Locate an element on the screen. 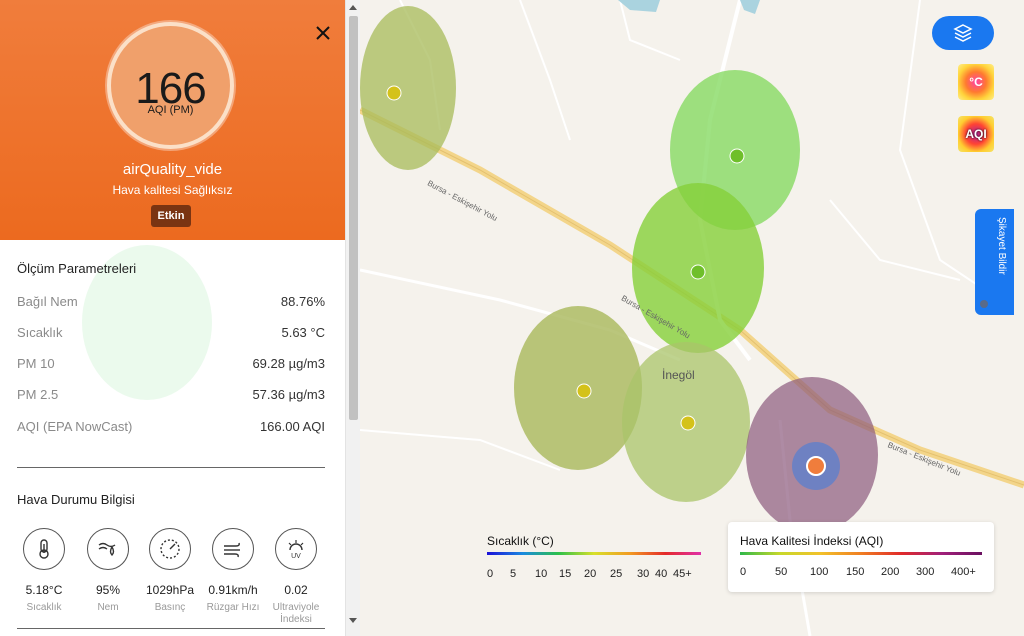  panel-scrollbar is located at coordinates (352, 318).